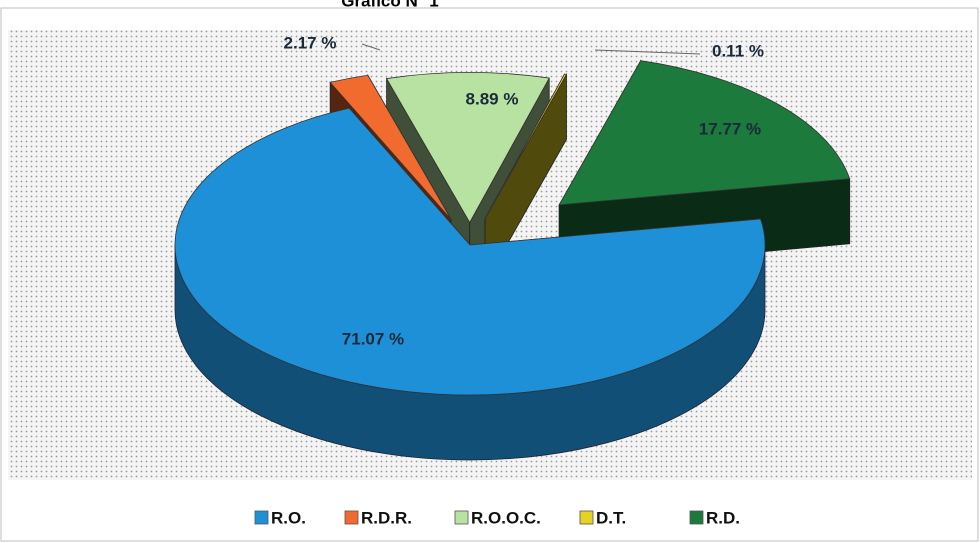 The height and width of the screenshot is (543, 980). I want to click on data-label: 71.07 %, so click(373, 338).